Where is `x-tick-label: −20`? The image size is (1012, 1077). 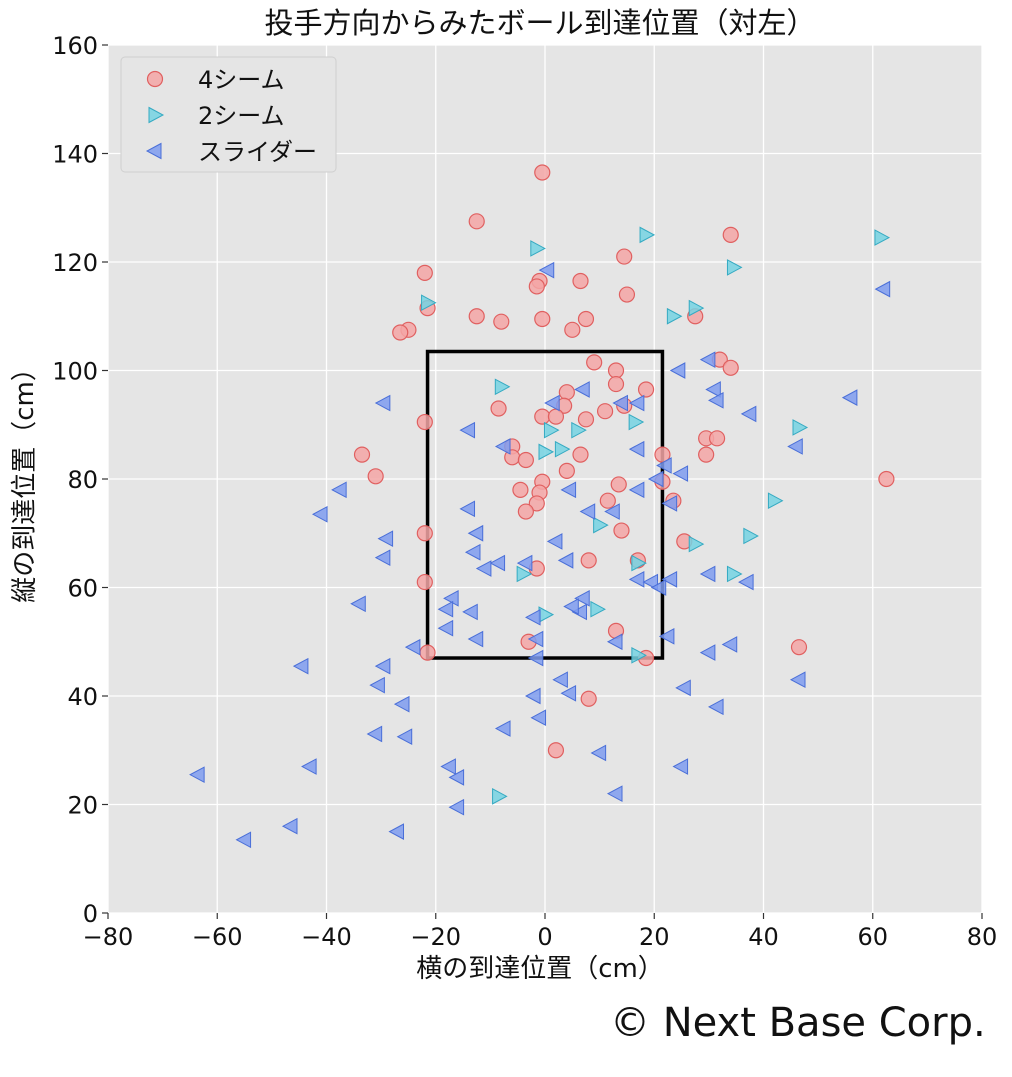 x-tick-label: −20 is located at coordinates (435, 937).